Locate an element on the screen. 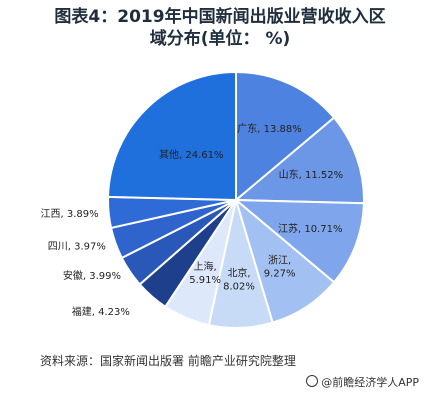 Image resolution: width=433 pixels, height=402 pixels. slice-label-福建: 福建, 4.23% is located at coordinates (101, 311).